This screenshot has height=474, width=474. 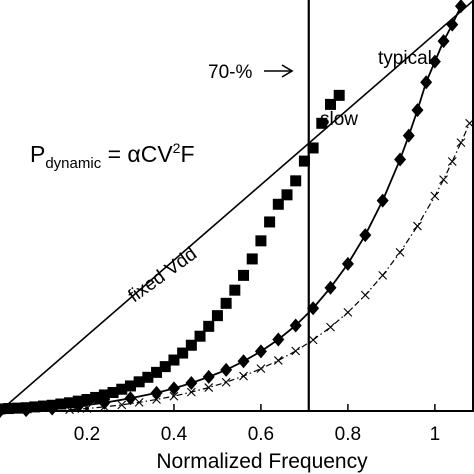 What do you see at coordinates (174, 434) in the screenshot?
I see `x-tick-label: 0.4` at bounding box center [174, 434].